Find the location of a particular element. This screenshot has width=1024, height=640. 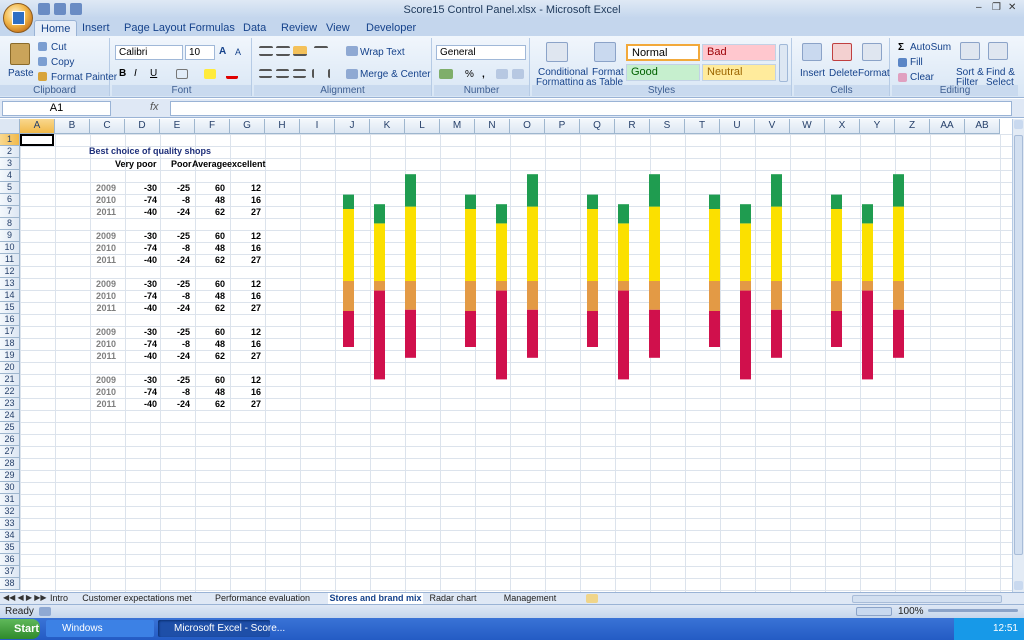

column-header: O is located at coordinates (527, 126).